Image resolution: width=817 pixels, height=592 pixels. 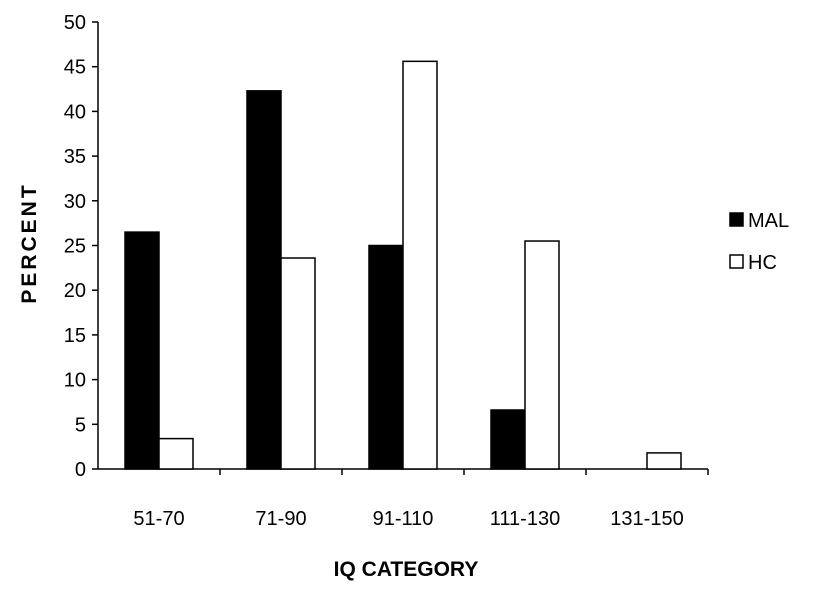 I want to click on y-tick-label: 25, so click(x=75, y=247).